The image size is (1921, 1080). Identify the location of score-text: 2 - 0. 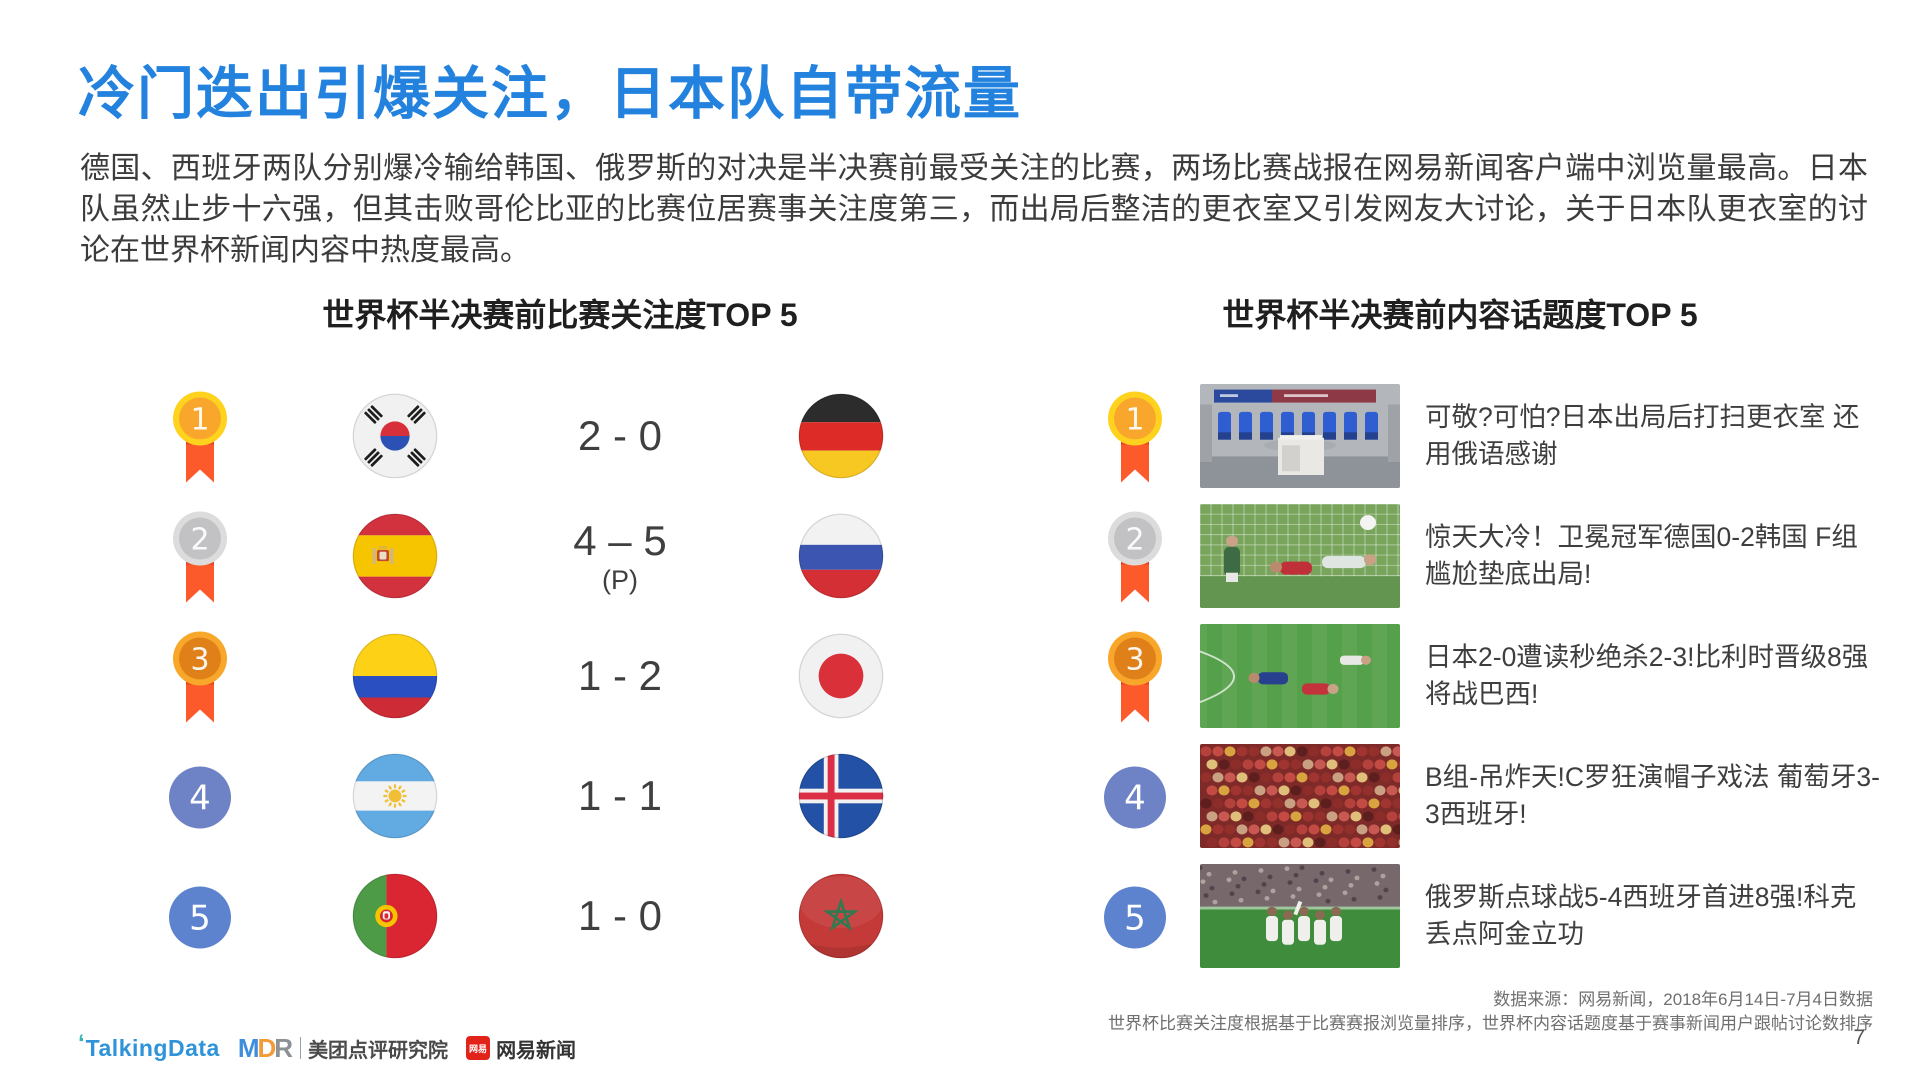
(620, 435).